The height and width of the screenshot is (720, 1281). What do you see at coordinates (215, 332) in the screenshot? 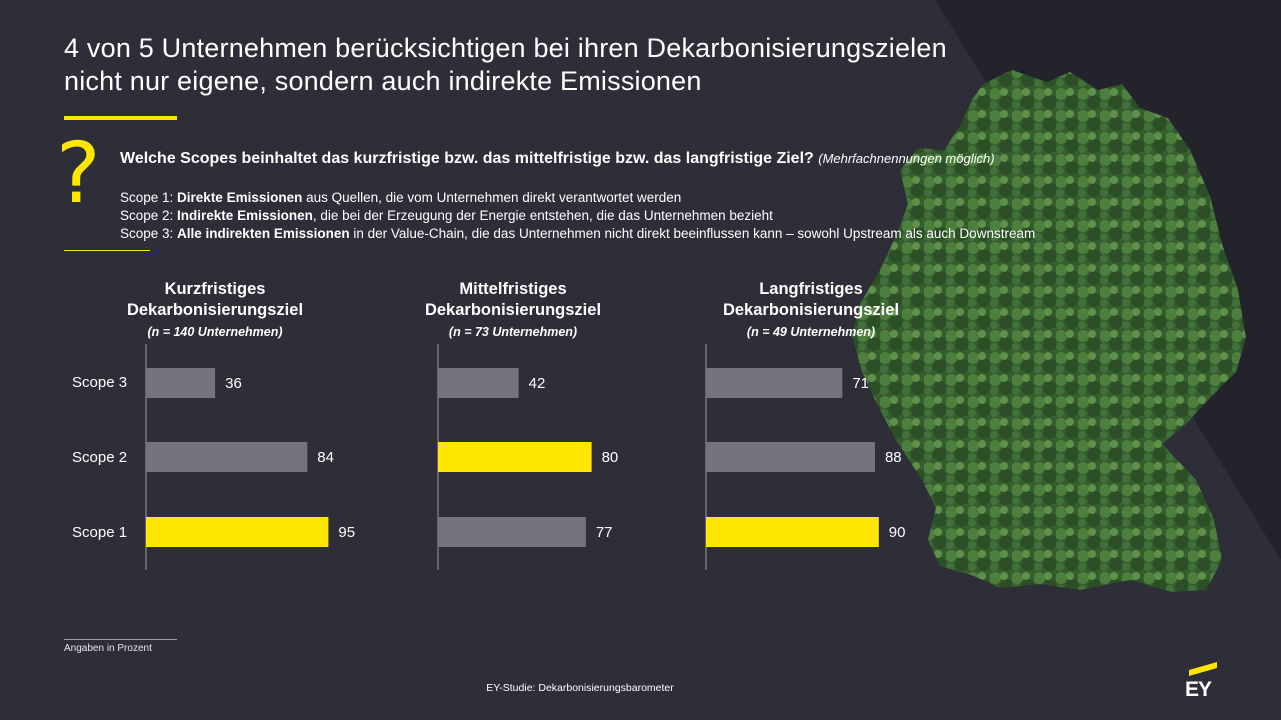
I see `chart-1-sample-size: (n = 140 Unternehmen)` at bounding box center [215, 332].